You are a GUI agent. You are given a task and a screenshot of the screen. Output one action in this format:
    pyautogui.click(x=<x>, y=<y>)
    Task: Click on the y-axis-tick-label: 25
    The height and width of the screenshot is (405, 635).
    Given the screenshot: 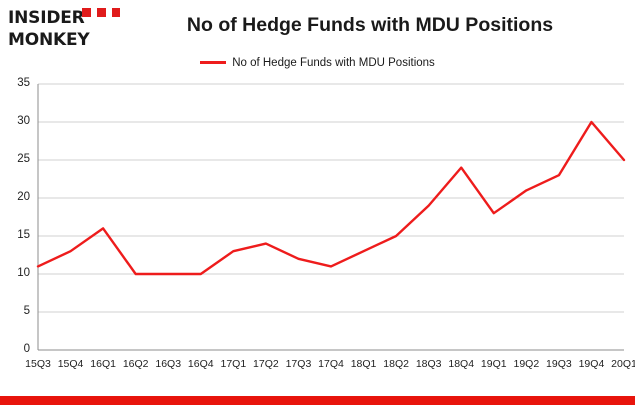 What is the action you would take?
    pyautogui.click(x=23, y=159)
    